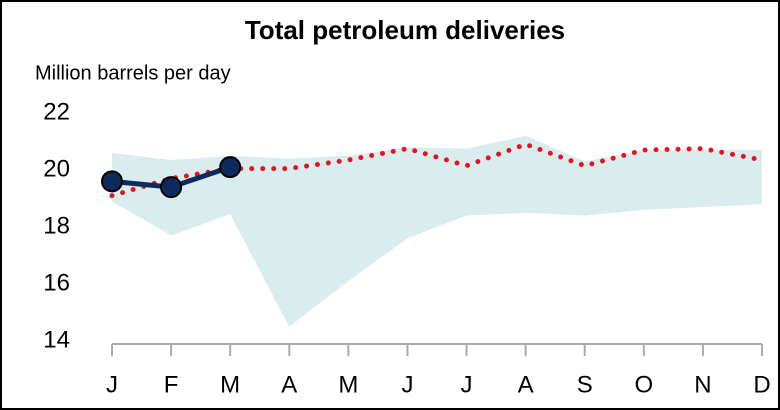 The width and height of the screenshot is (780, 410). I want to click on x-tick-label: N, so click(702, 384).